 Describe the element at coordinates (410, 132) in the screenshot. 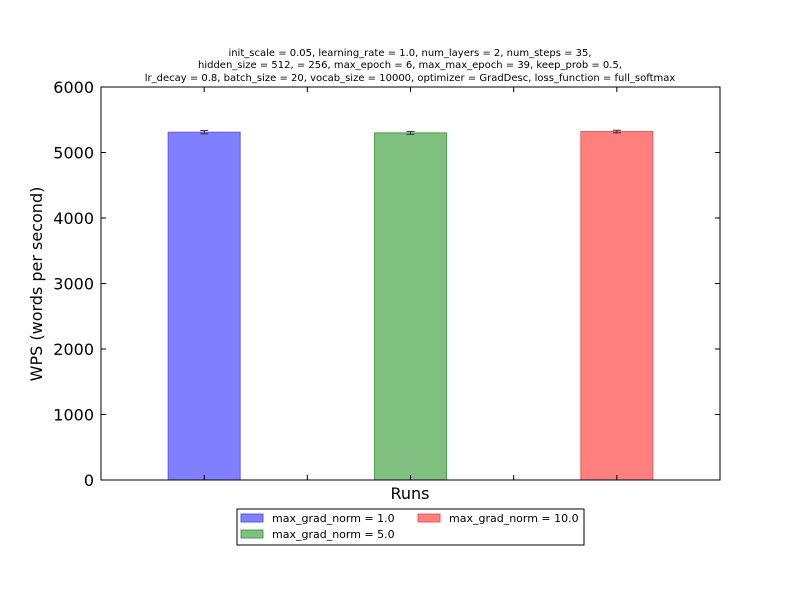

I see `error-bars-group` at that location.